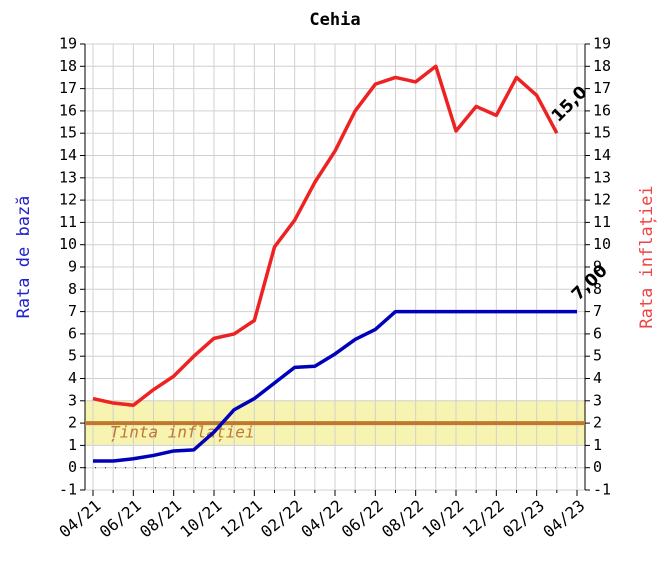 The height and width of the screenshot is (561, 659). Describe the element at coordinates (442, 519) in the screenshot. I see `x-tick-label: 10/22` at that location.